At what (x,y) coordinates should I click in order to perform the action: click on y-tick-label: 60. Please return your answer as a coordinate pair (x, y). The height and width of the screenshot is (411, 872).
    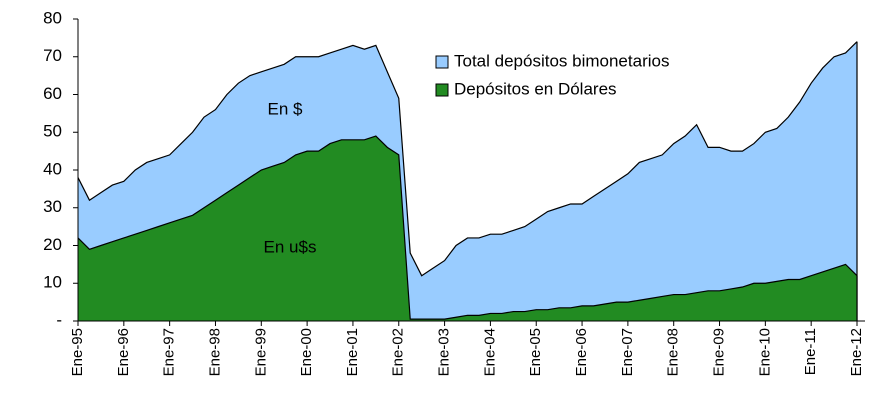
    Looking at the image, I should click on (52, 93).